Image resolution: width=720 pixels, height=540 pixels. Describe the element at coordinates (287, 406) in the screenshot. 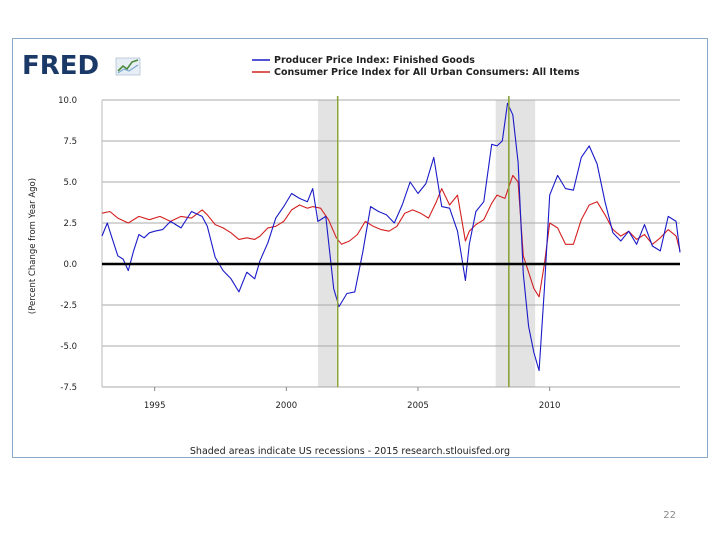

I see `x-tick-label: 2000` at that location.